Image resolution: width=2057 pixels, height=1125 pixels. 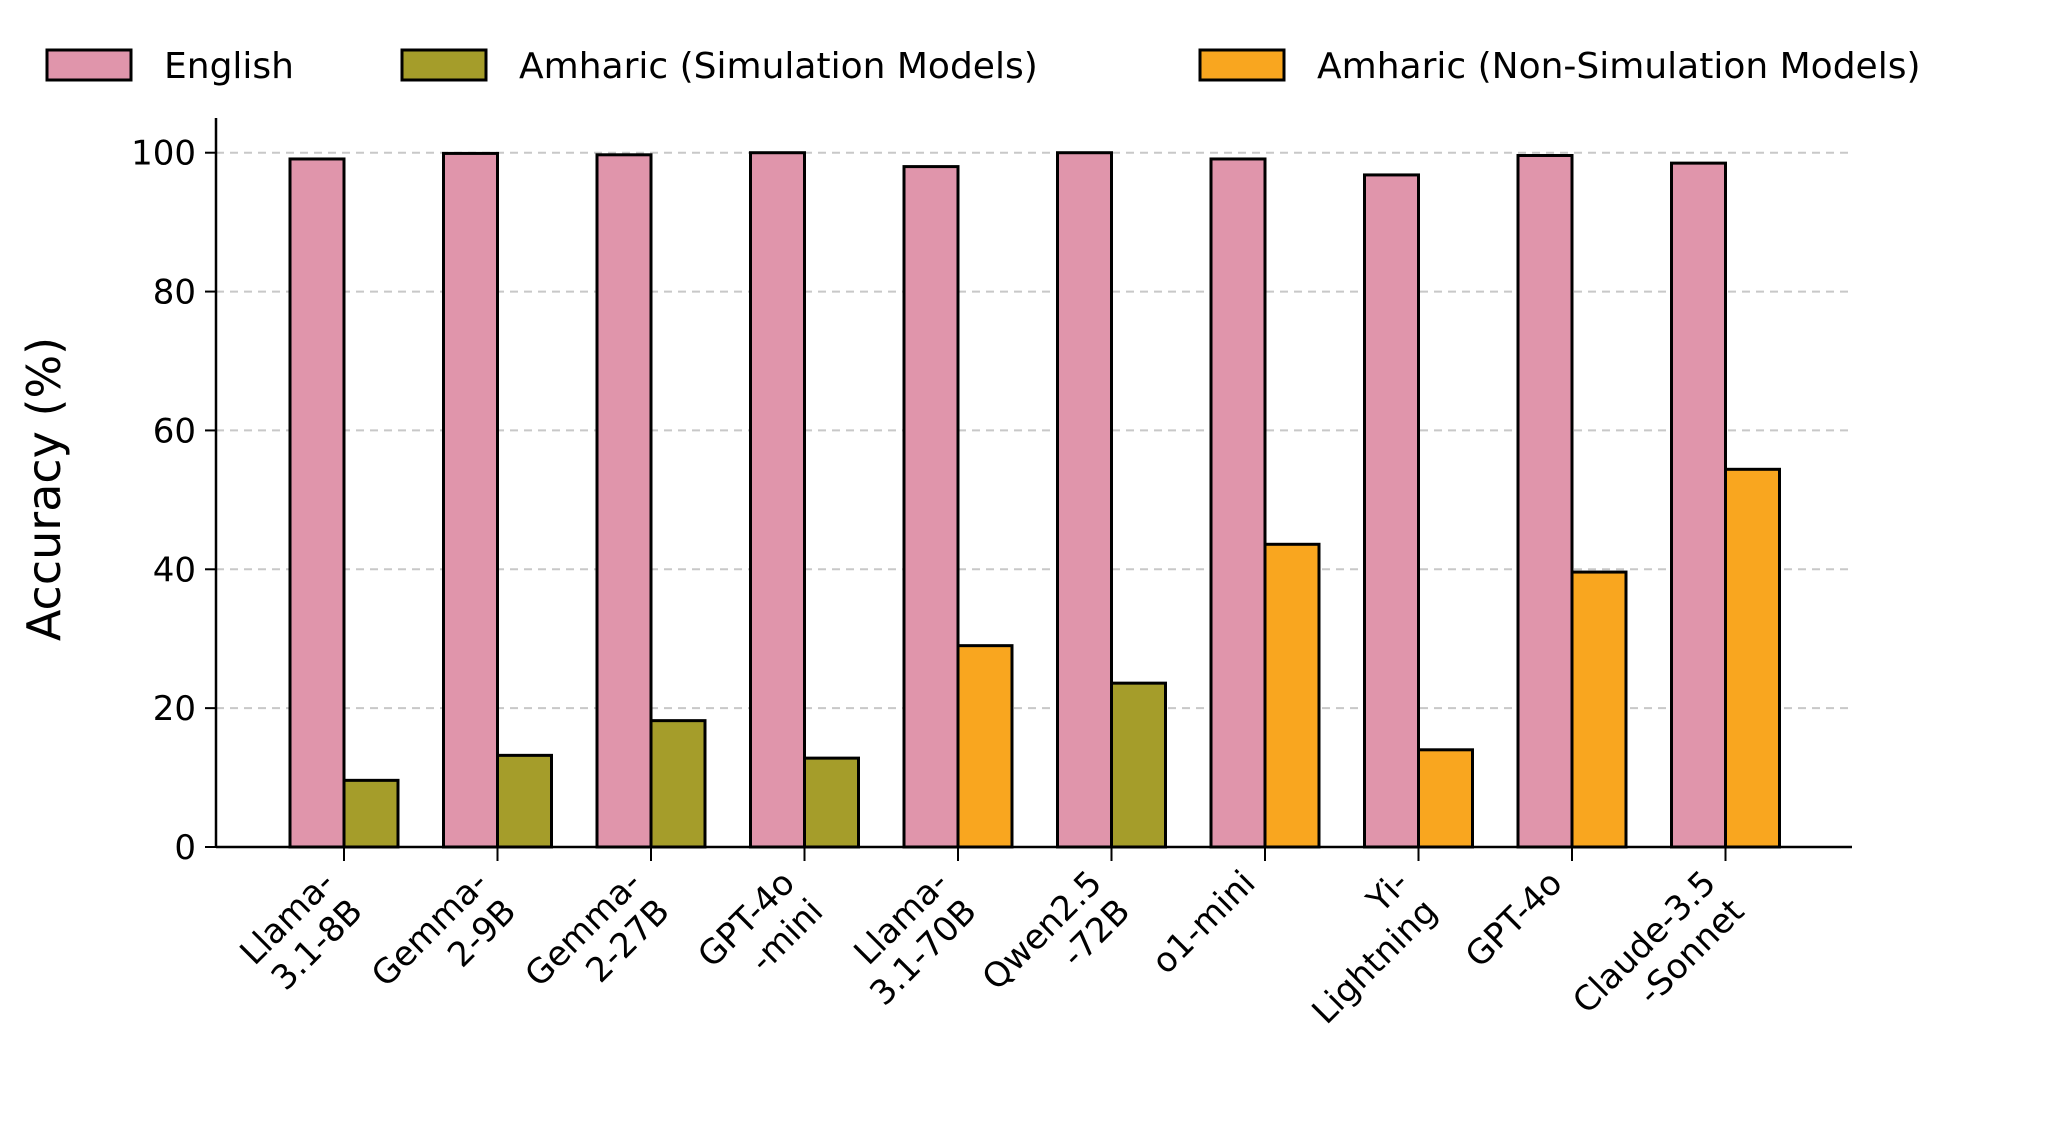 What do you see at coordinates (444, 943) in the screenshot?
I see `x-tick-label: Gemma-2-9B` at bounding box center [444, 943].